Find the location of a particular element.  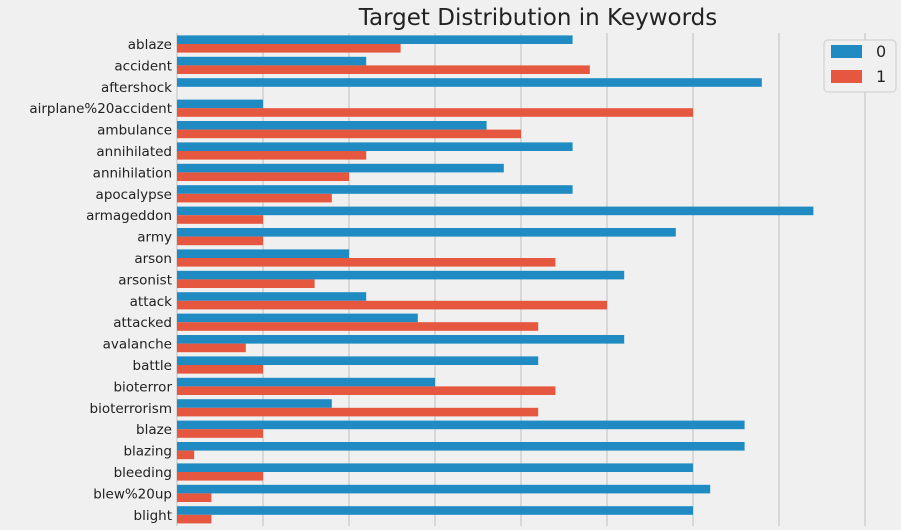

category-label: blaze is located at coordinates (154, 430).